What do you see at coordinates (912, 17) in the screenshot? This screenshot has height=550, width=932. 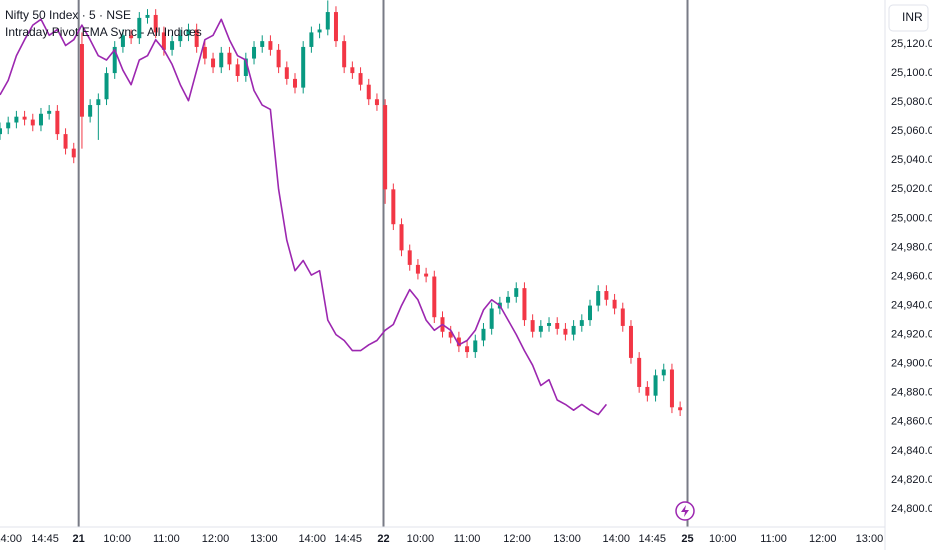 I see `currency-label: INR` at bounding box center [912, 17].